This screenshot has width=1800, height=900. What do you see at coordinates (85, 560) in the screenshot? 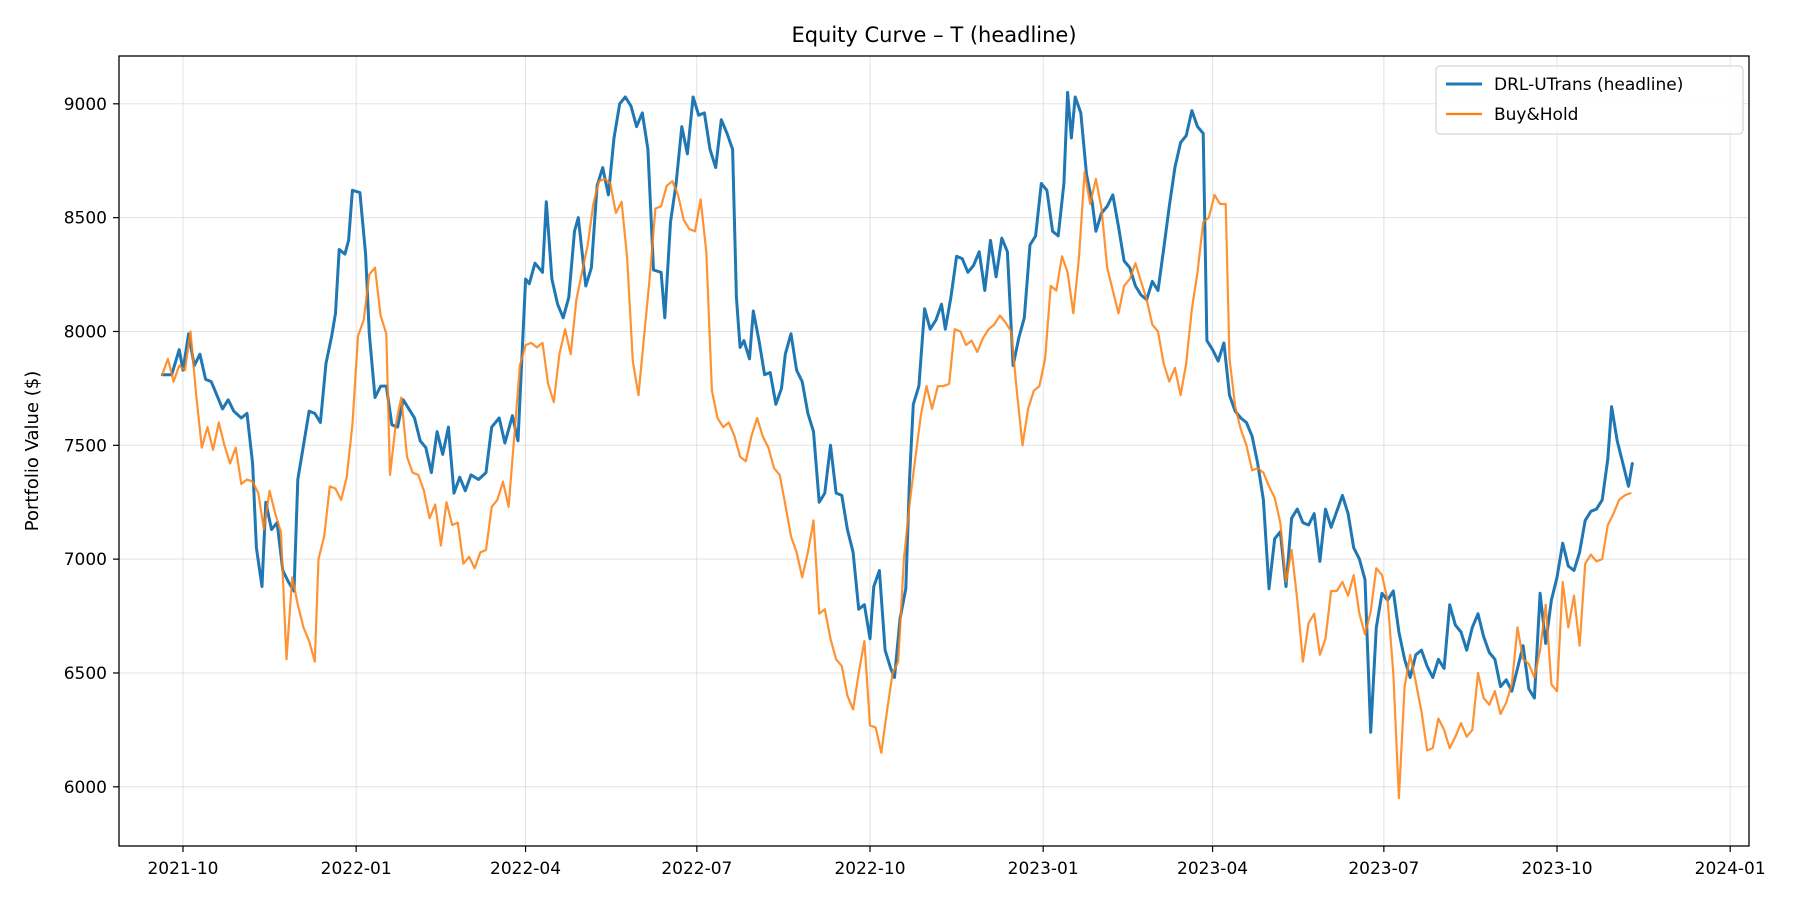
I see `y-tick-label: 7000` at bounding box center [85, 560].